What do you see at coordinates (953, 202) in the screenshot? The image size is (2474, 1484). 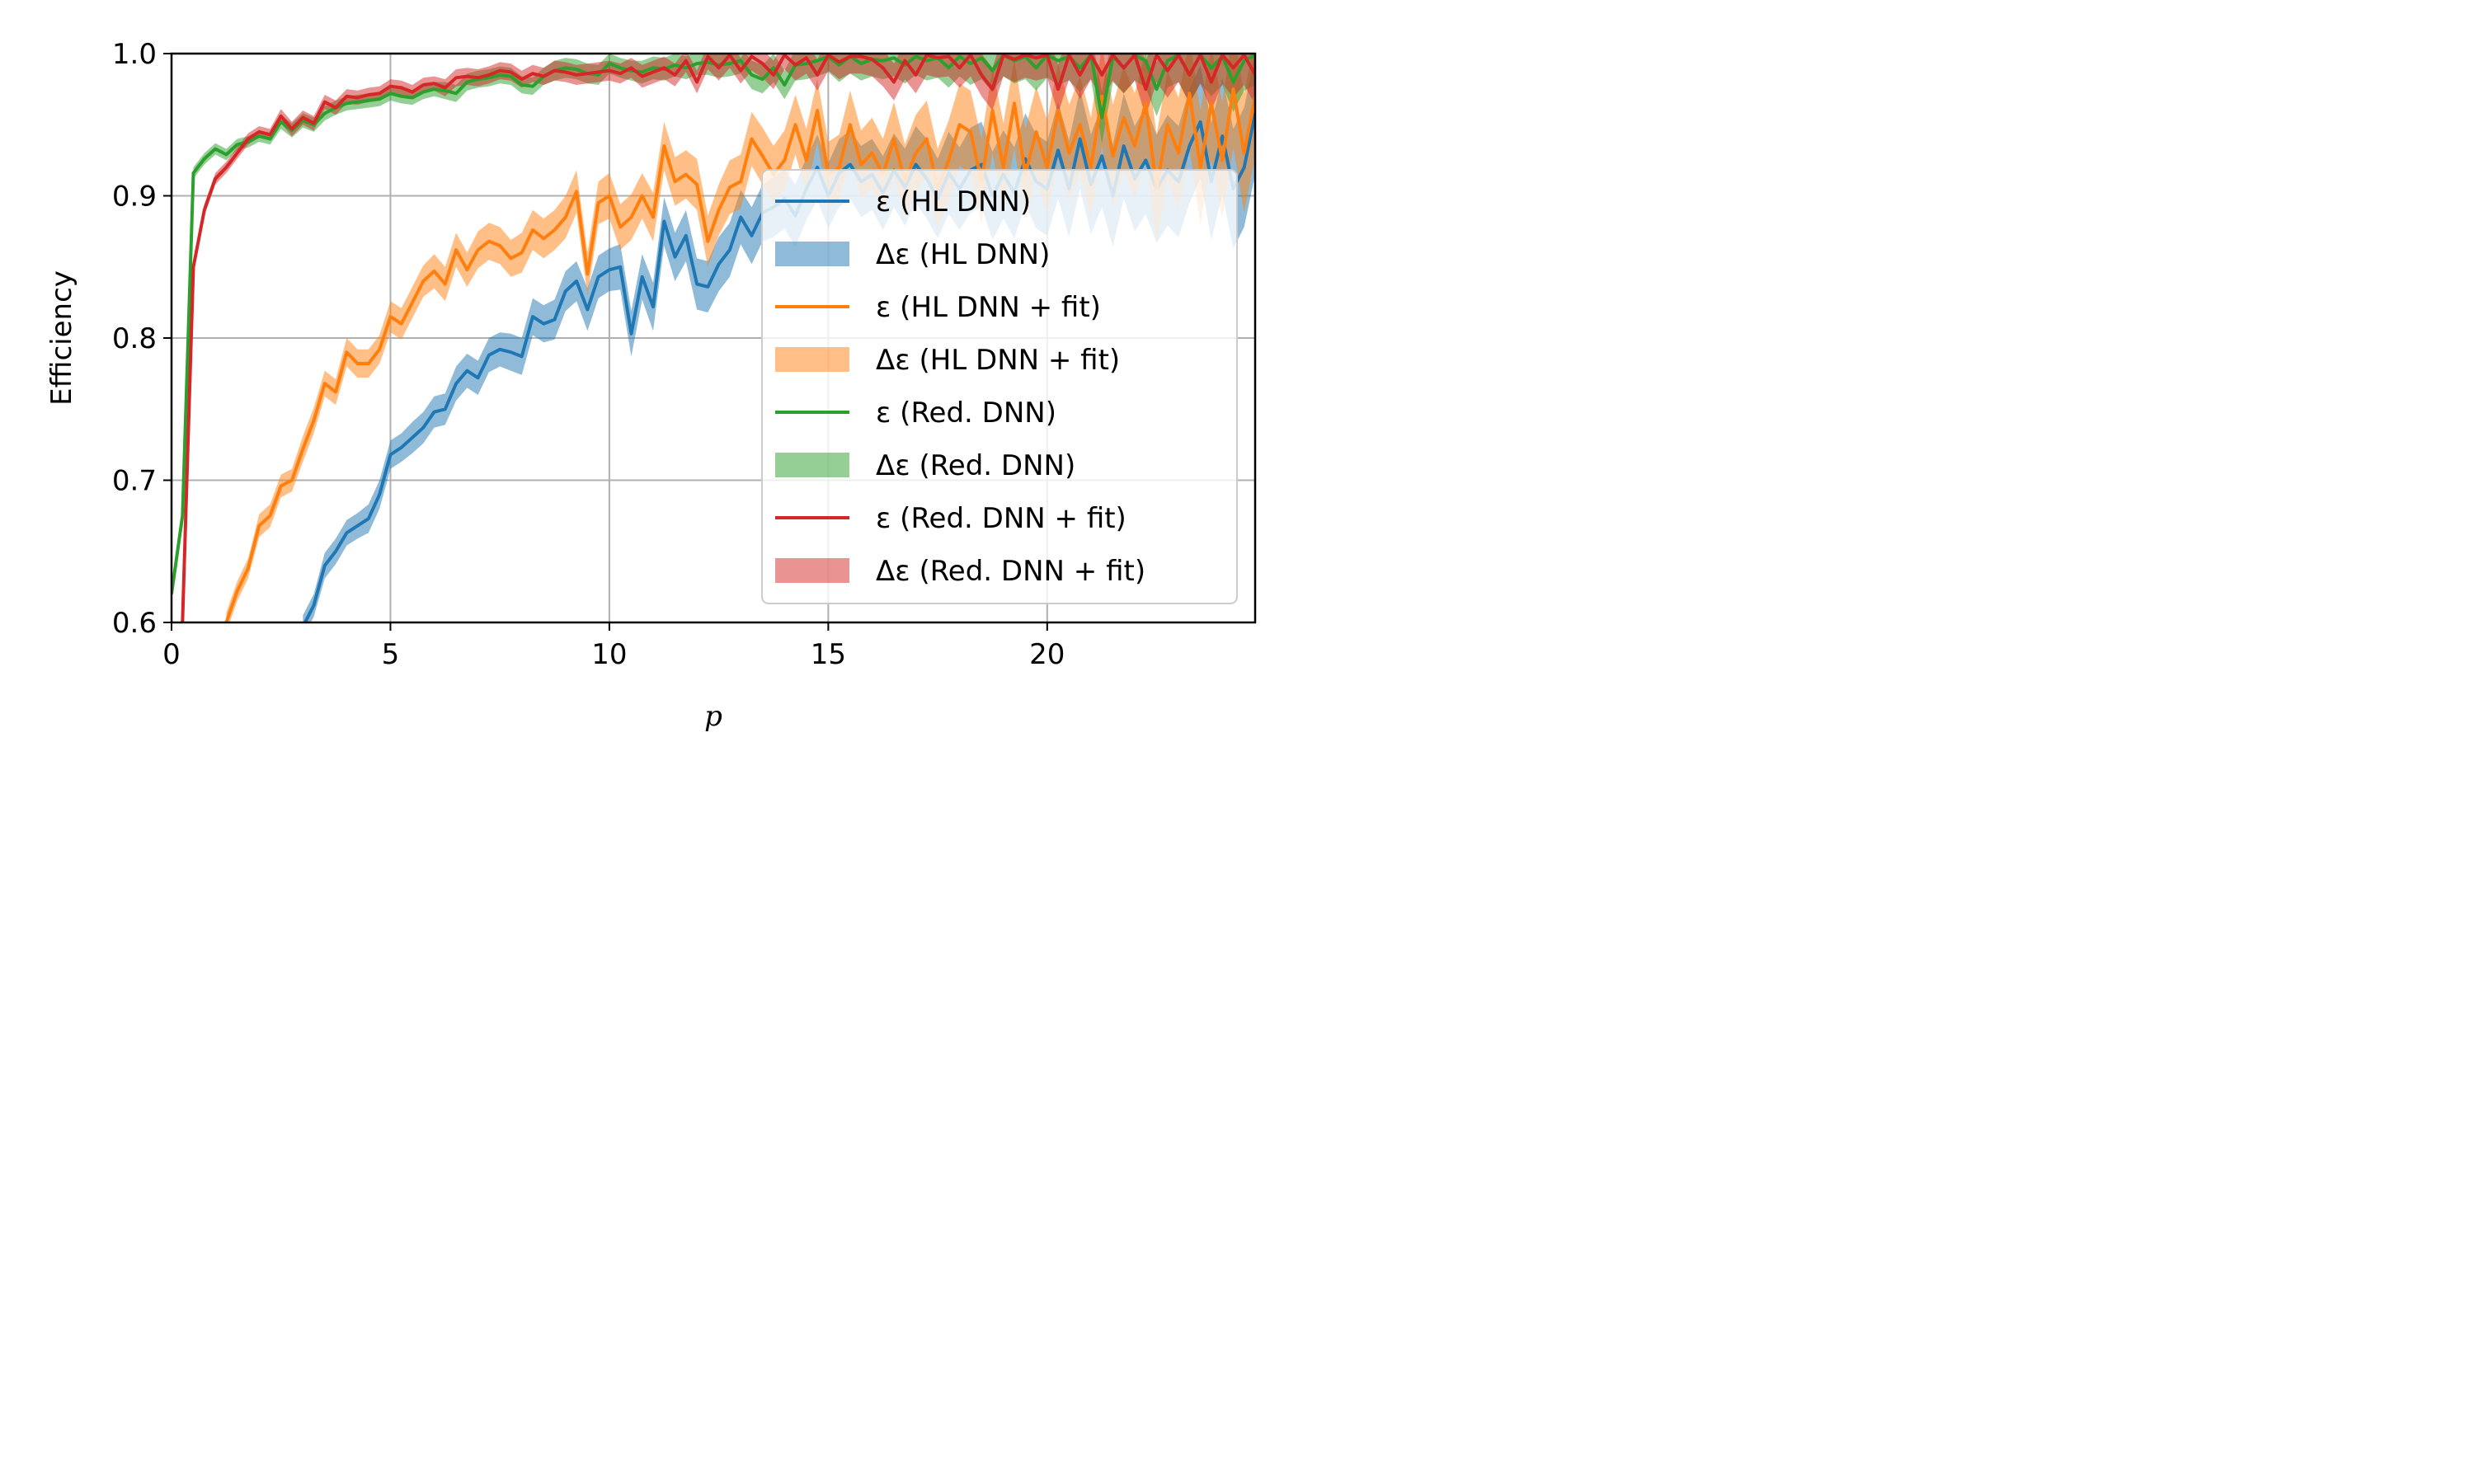 I see `legend-label: ε (HL DNN)` at bounding box center [953, 202].